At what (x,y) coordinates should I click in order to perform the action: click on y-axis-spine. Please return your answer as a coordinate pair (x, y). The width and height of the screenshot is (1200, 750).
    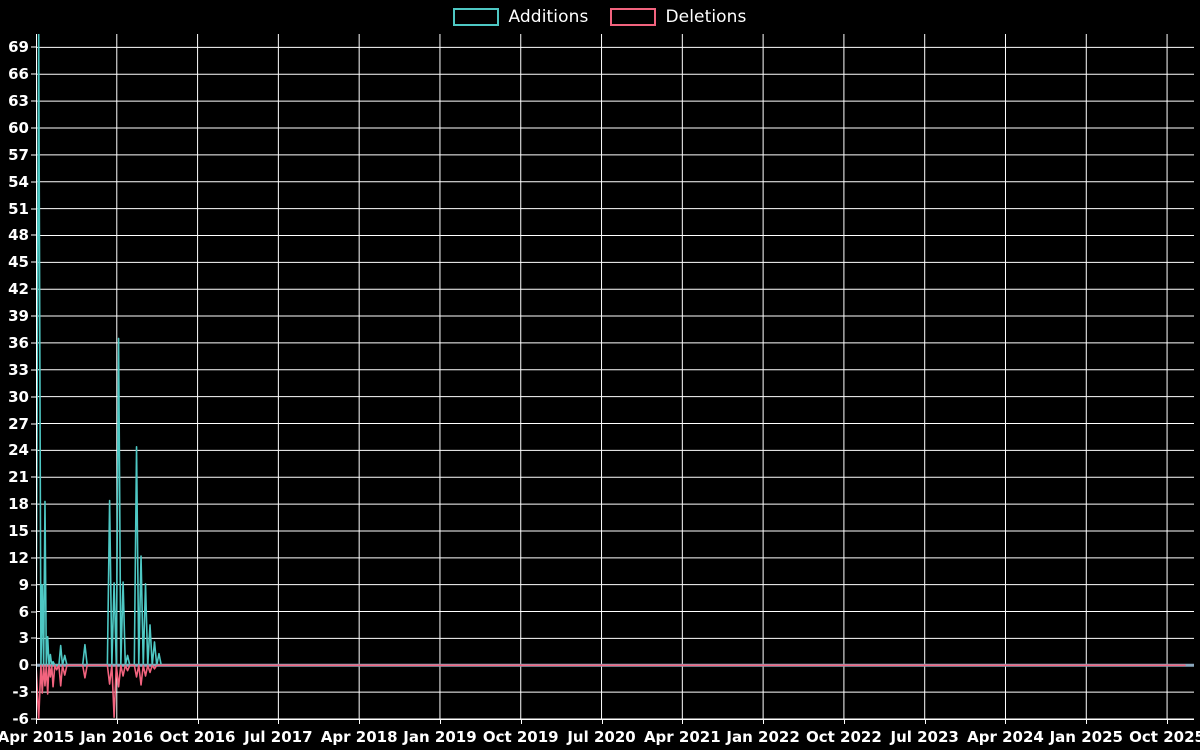
    Looking at the image, I should click on (36, 376).